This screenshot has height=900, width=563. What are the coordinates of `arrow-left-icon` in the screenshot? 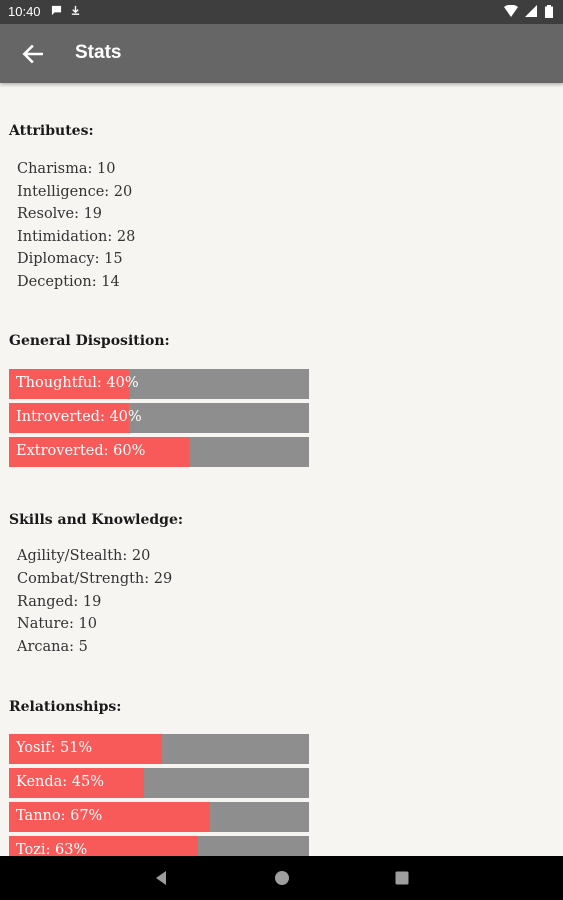 It's located at (33, 54).